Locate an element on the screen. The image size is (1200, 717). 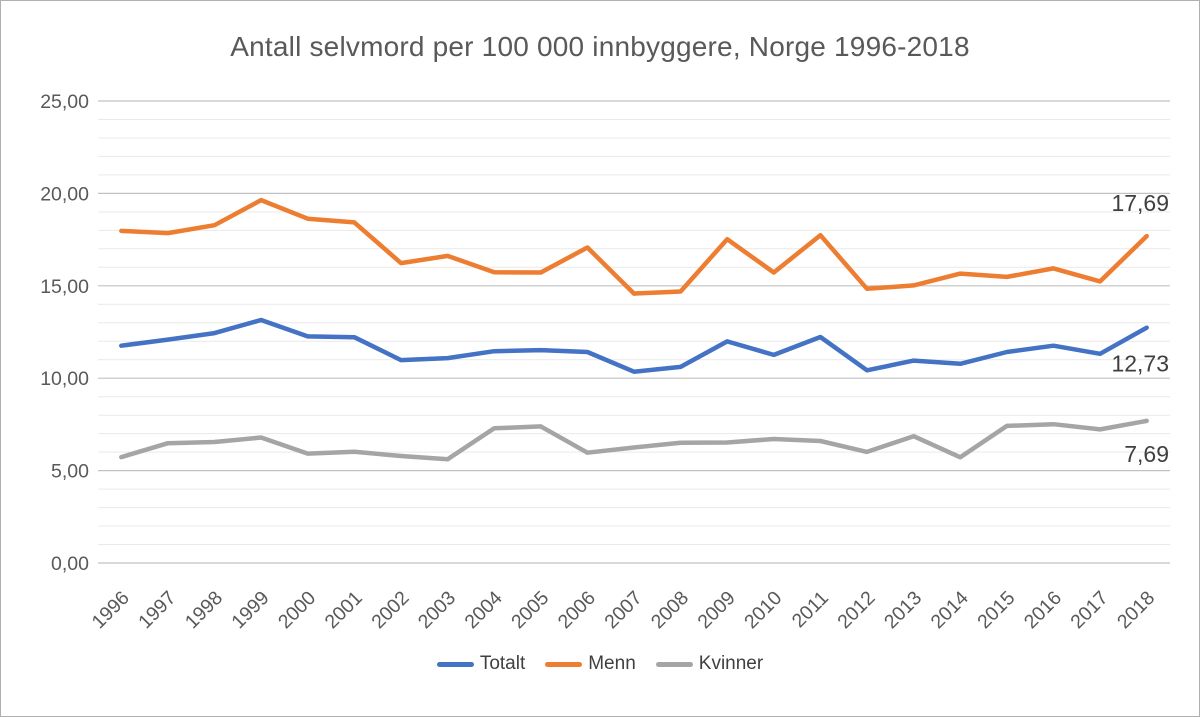
svg-text: 2002 is located at coordinates (390, 610).